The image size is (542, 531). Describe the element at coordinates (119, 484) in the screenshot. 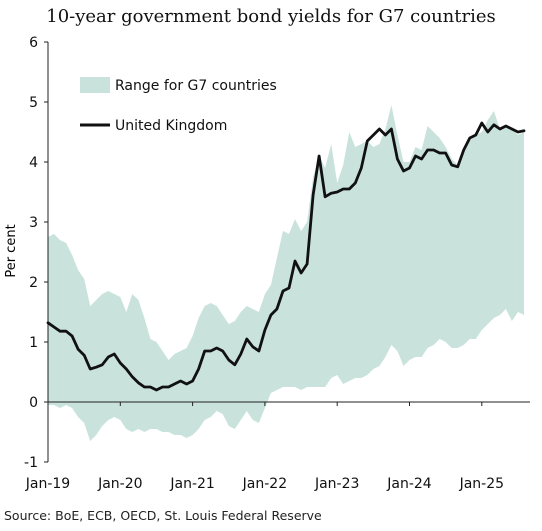

I see `x-tick-label: Jan-20` at that location.